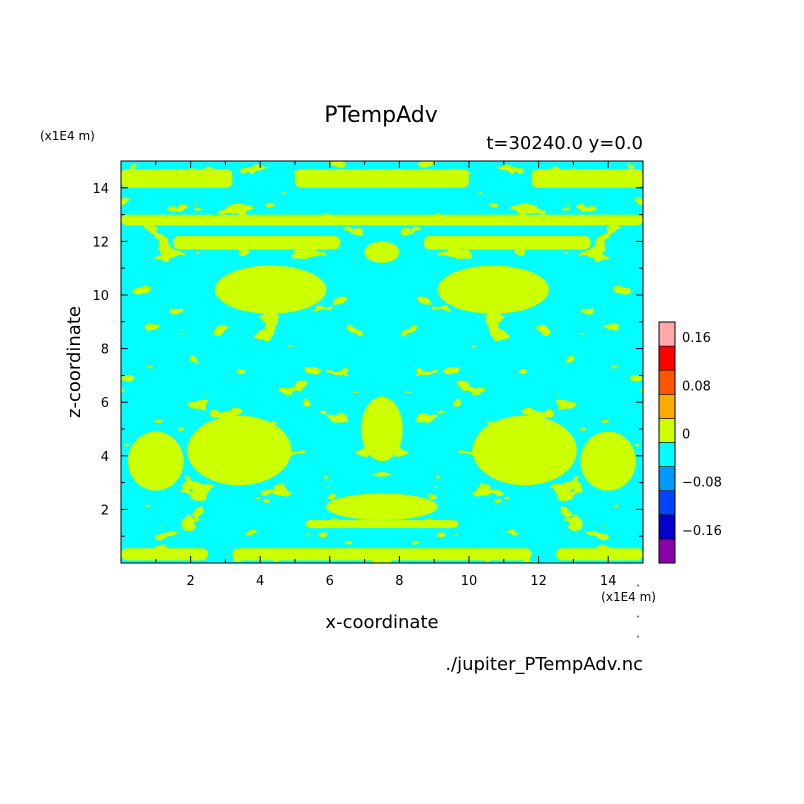 The width and height of the screenshot is (804, 804). I want to click on y-tick-label: 12, so click(100, 242).